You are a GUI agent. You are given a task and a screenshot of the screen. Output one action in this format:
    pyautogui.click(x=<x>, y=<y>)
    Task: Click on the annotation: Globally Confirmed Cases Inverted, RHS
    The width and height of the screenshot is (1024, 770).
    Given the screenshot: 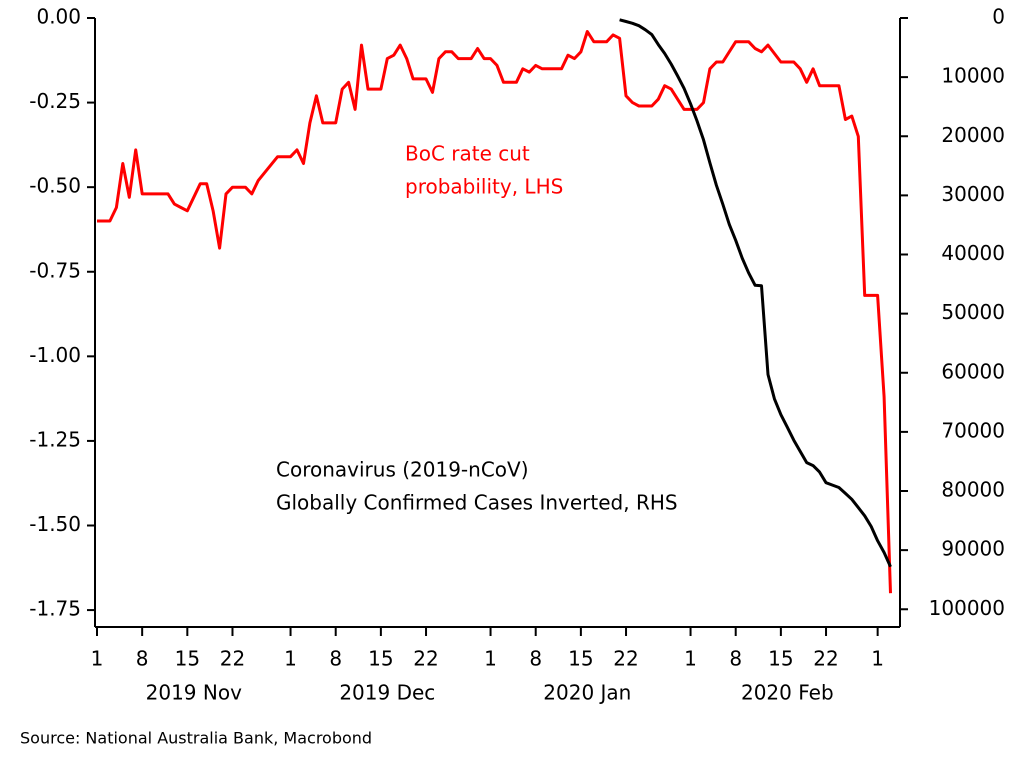 What is the action you would take?
    pyautogui.click(x=477, y=503)
    